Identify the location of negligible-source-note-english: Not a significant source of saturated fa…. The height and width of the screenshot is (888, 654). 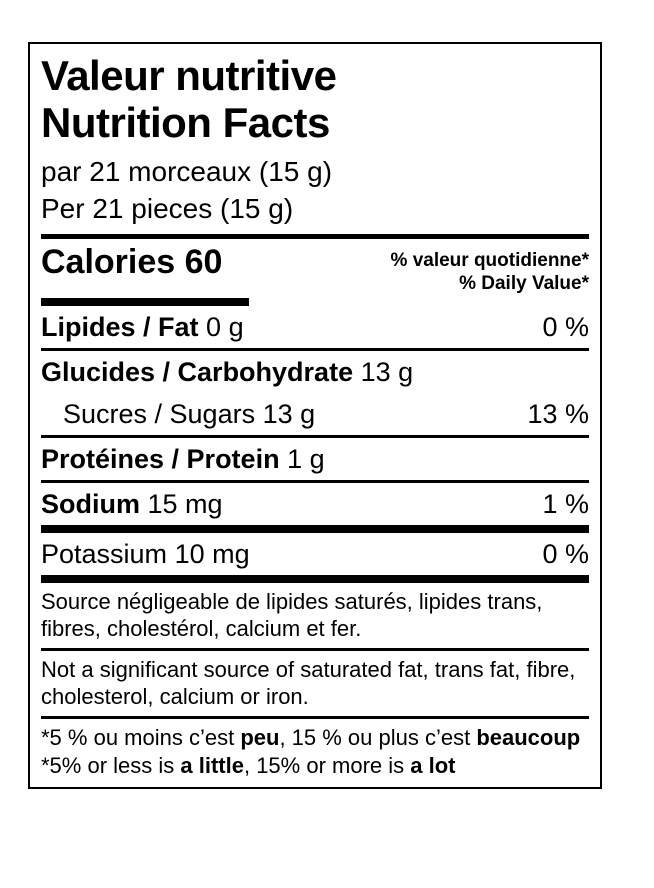
(308, 683).